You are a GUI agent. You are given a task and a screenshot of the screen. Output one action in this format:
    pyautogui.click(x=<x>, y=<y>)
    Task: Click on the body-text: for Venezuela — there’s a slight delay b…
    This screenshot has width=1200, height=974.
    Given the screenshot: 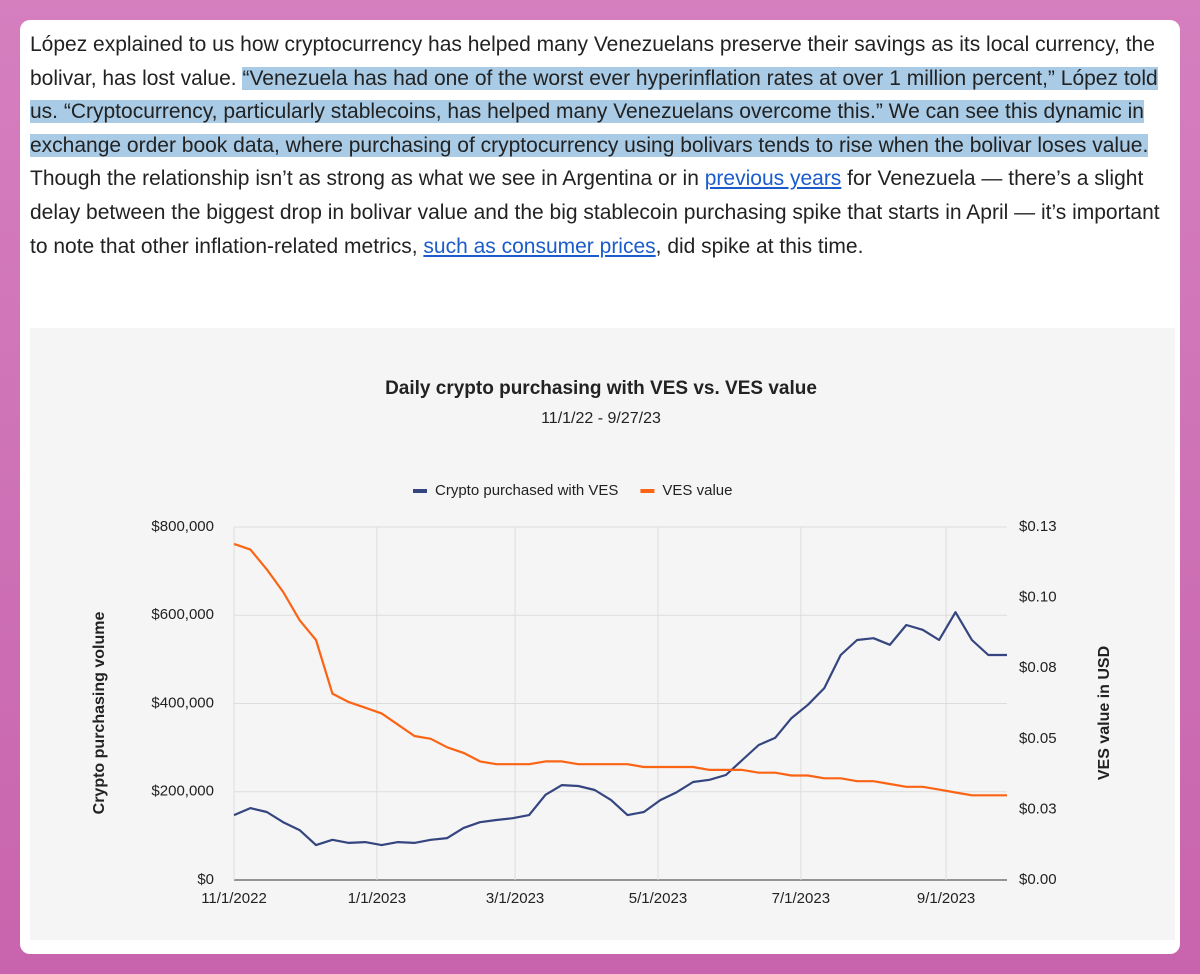 What is the action you would take?
    pyautogui.click(x=595, y=212)
    